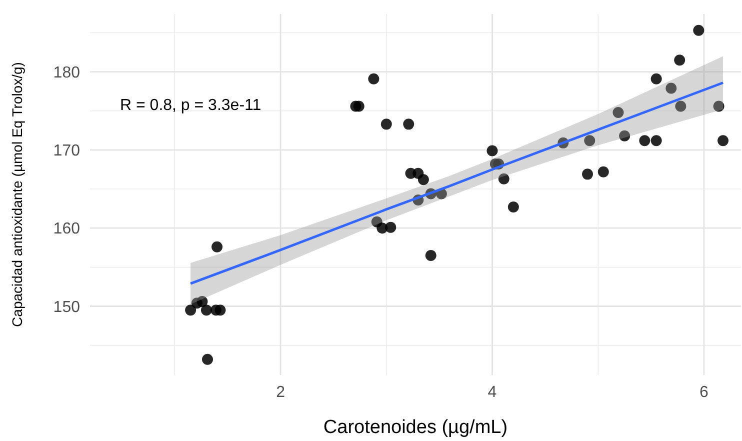 The image size is (742, 441). What do you see at coordinates (66, 151) in the screenshot?
I see `y-tick-label: 170` at bounding box center [66, 151].